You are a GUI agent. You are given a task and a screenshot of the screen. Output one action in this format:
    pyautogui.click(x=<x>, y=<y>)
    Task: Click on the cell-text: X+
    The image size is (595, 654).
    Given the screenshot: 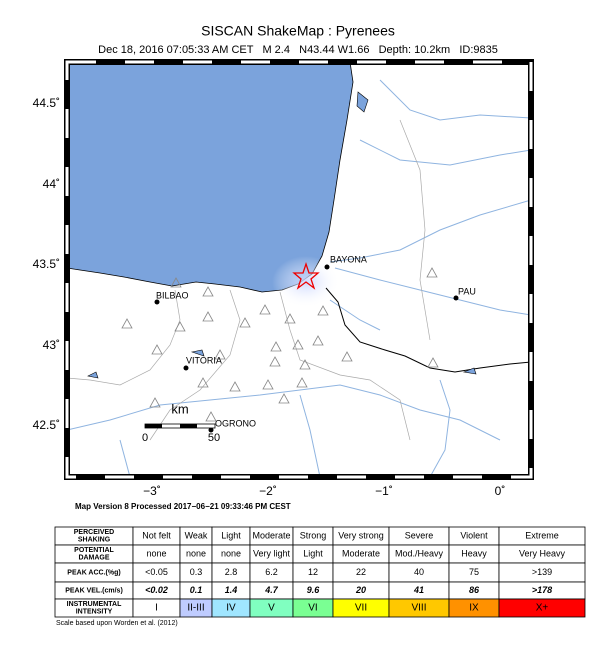 What is the action you would take?
    pyautogui.click(x=542, y=608)
    